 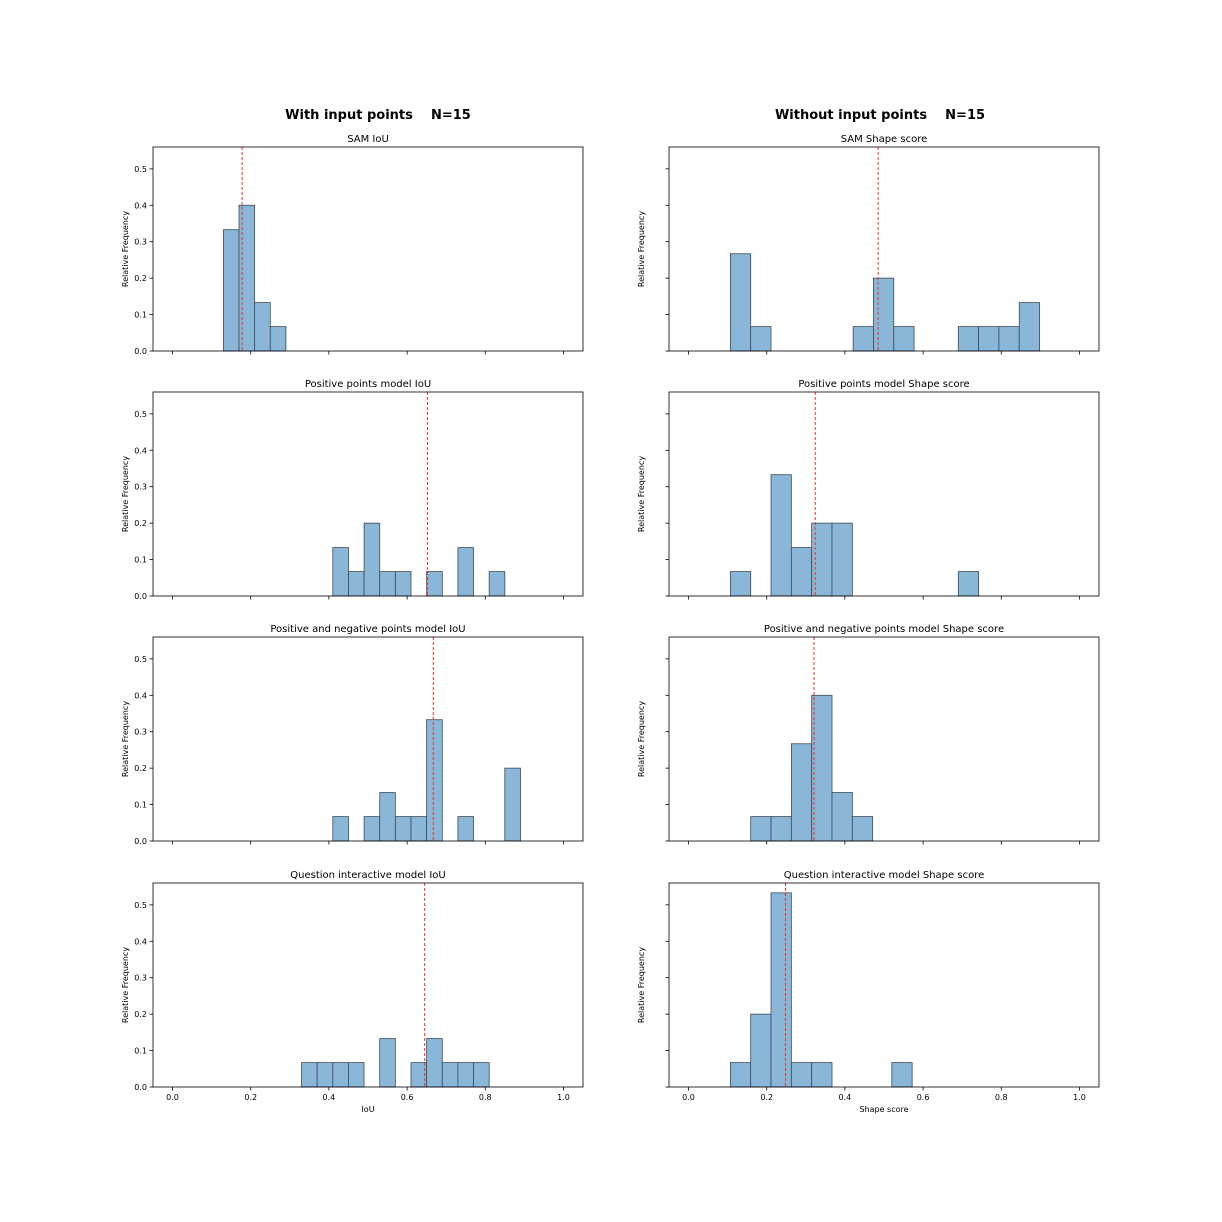 What do you see at coordinates (884, 139) in the screenshot?
I see `panel-title: SAM Shape score` at bounding box center [884, 139].